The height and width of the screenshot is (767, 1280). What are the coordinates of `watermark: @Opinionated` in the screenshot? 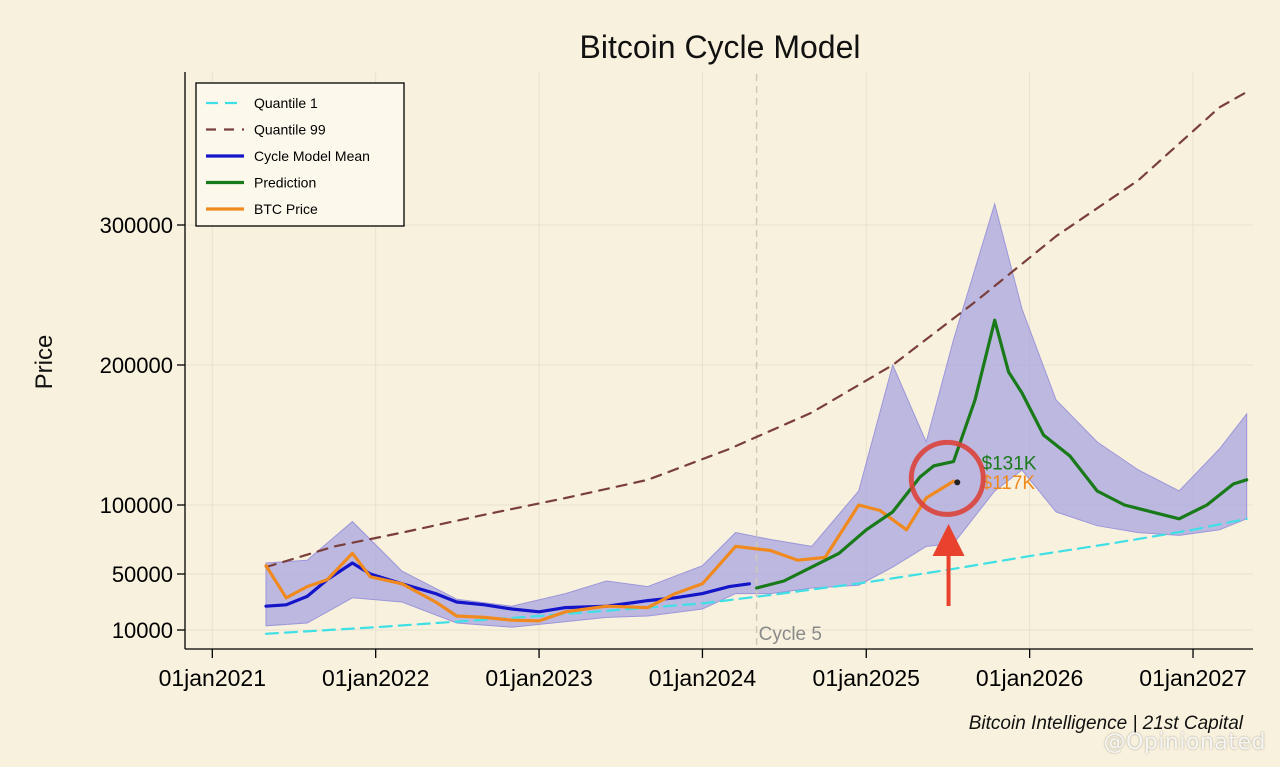 It's located at (1184, 742).